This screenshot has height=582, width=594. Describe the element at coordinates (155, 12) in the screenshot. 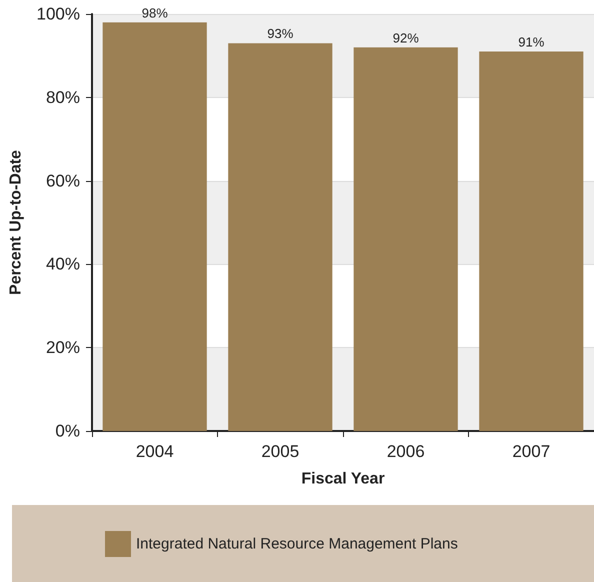

I see `data-label: 98%` at that location.